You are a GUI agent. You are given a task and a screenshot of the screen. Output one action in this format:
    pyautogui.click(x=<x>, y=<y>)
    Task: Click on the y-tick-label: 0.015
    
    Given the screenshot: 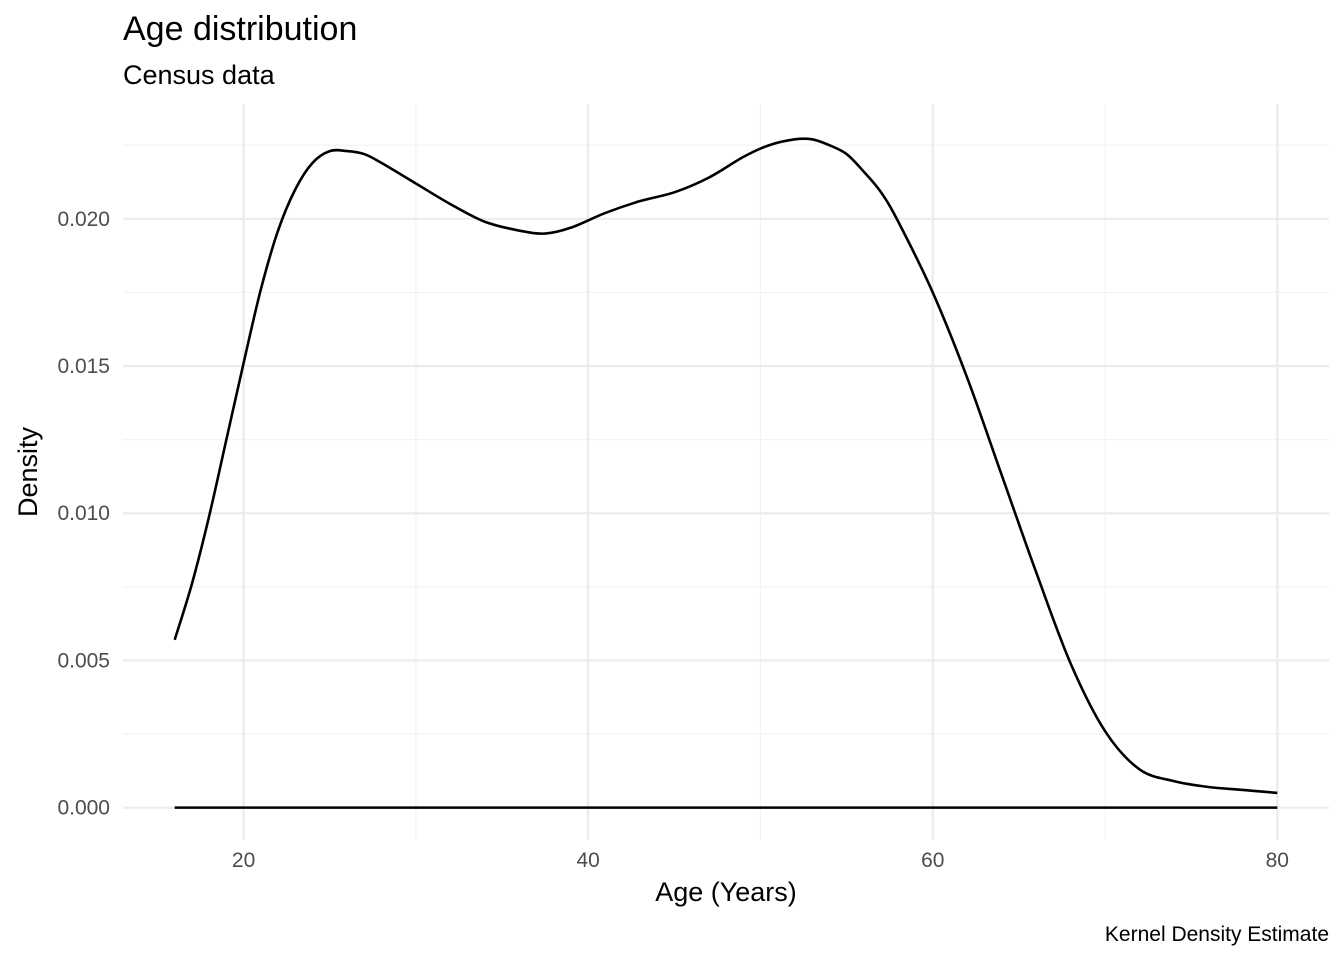 What is the action you would take?
    pyautogui.click(x=83, y=366)
    